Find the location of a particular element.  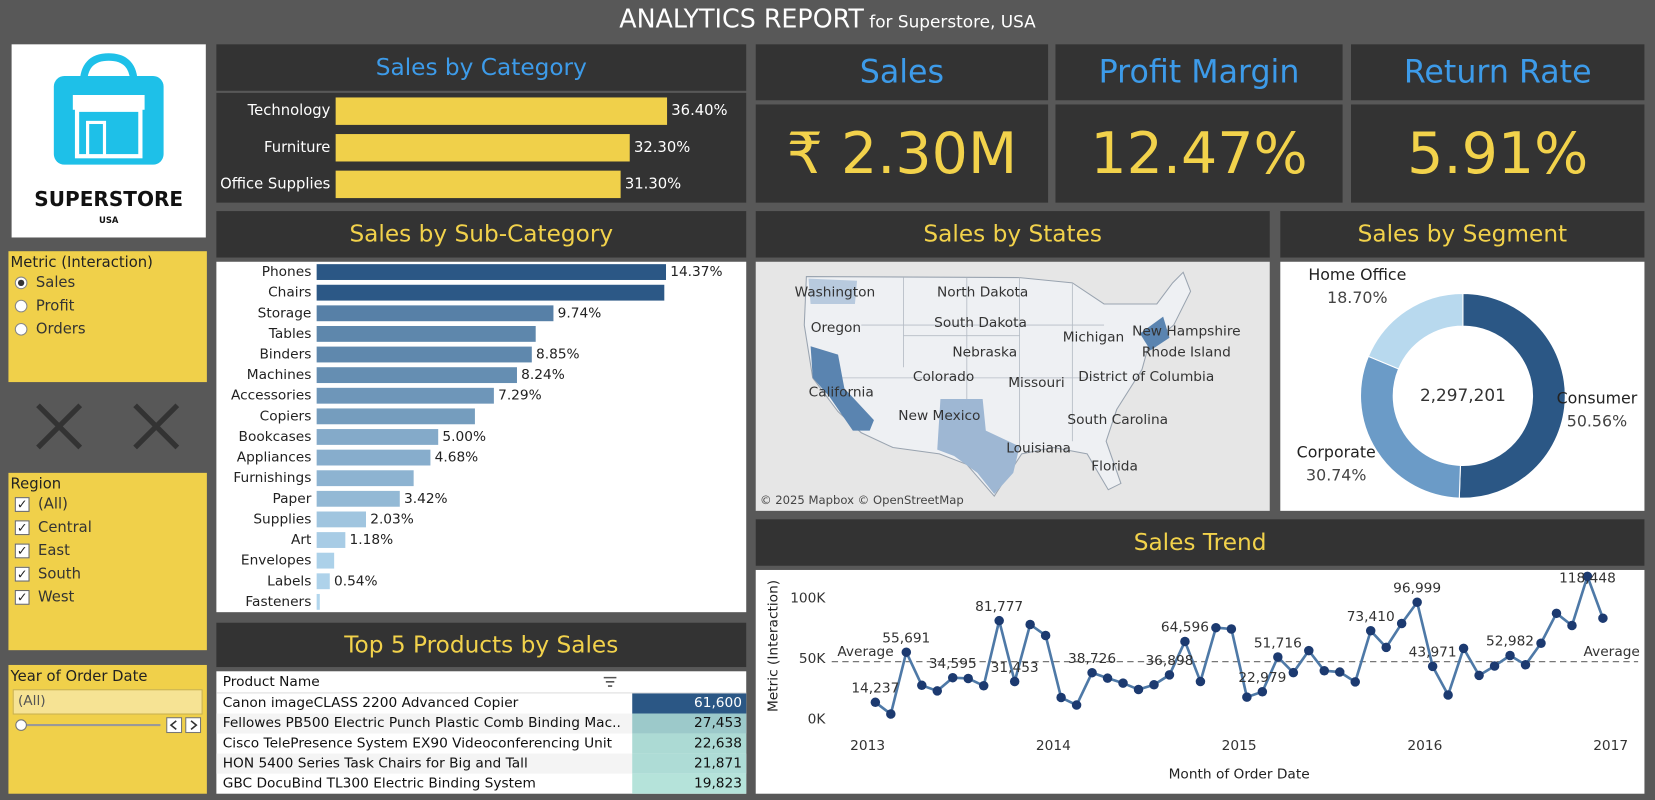

value-label: 7.29% is located at coordinates (520, 396).